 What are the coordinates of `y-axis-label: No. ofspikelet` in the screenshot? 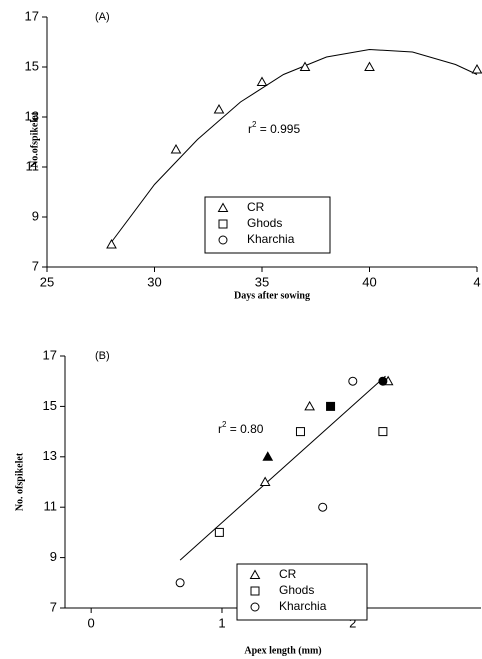 It's located at (19, 481).